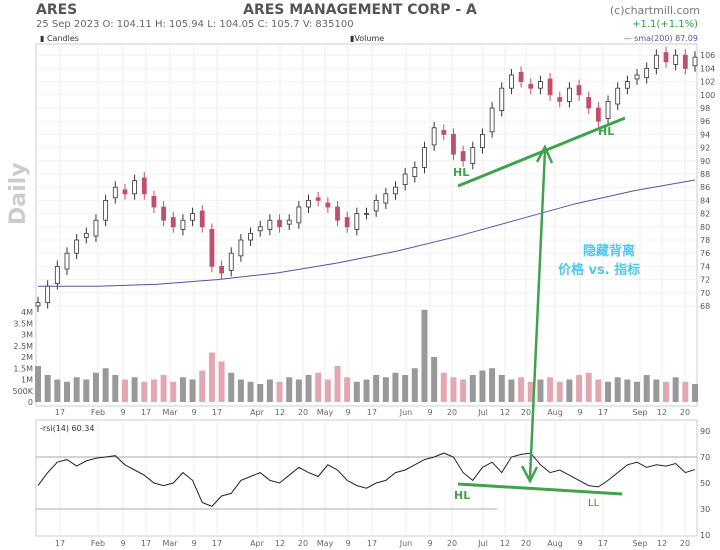 The image size is (720, 550). Describe the element at coordinates (325, 543) in the screenshot. I see `x-tick-label: May` at that location.